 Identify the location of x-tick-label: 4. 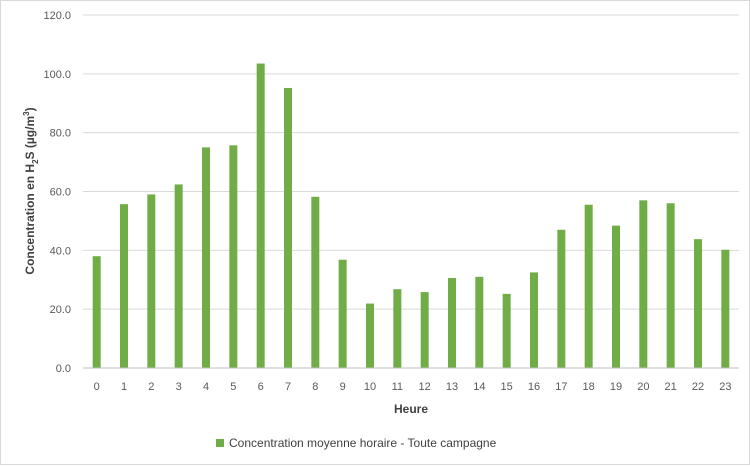
(206, 387).